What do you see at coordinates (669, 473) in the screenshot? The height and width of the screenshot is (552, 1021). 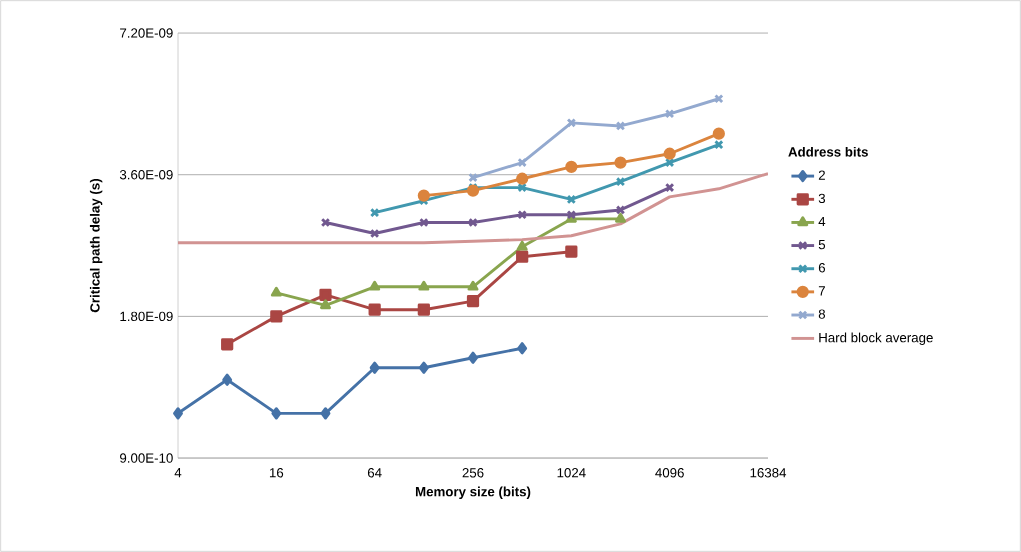 I see `x-tick-label: 4096` at bounding box center [669, 473].